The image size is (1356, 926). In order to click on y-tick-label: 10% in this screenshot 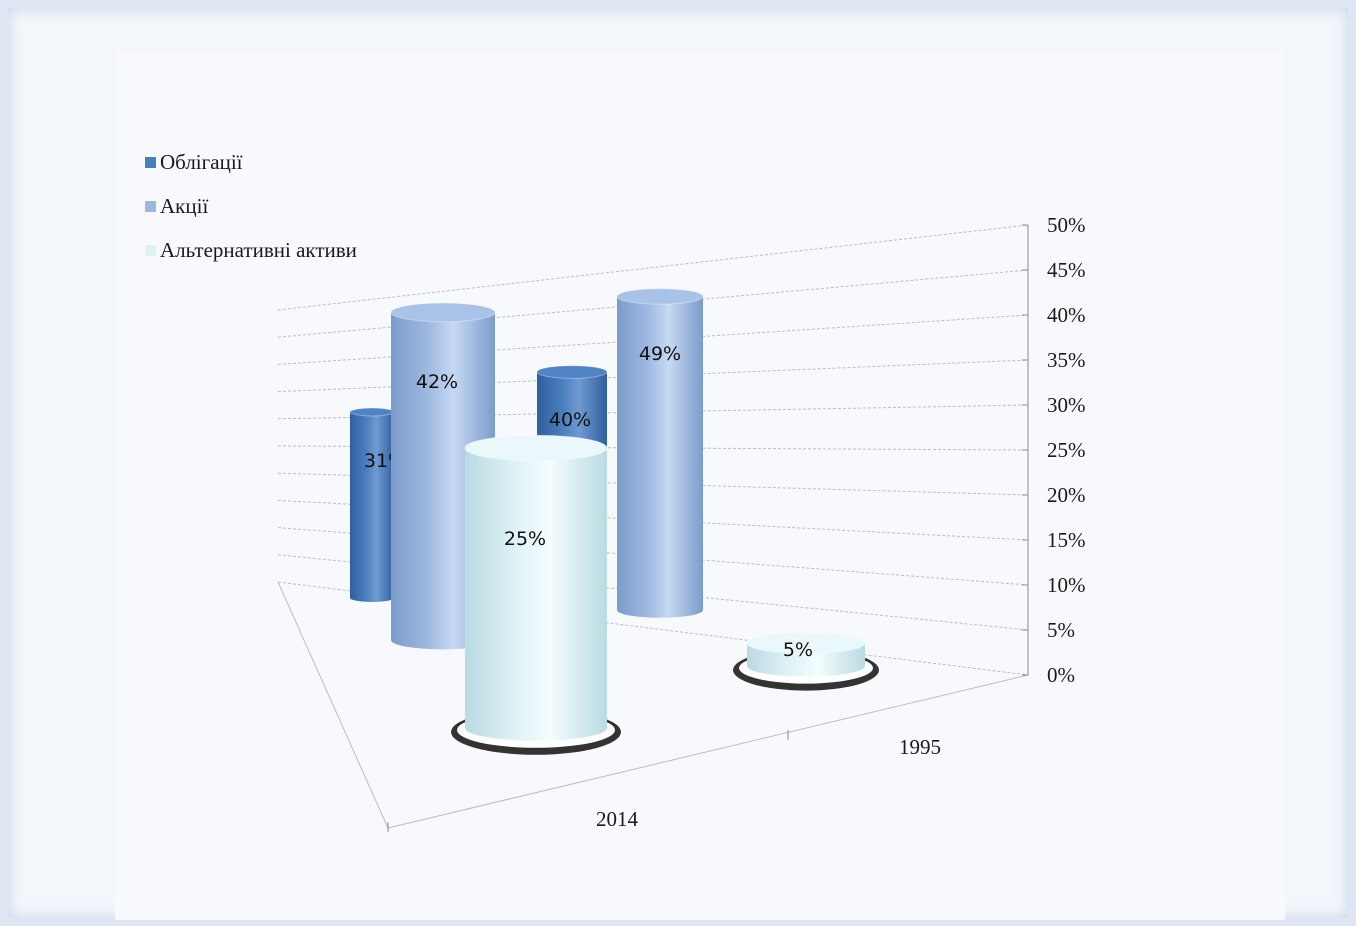, I will do `click(1066, 585)`.